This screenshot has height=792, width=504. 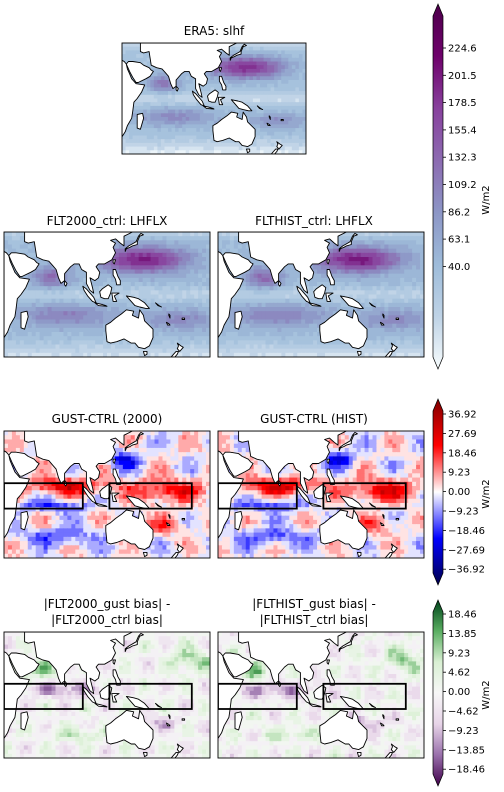 I want to click on colorbar-tick-label: 36.92, so click(x=462, y=415).